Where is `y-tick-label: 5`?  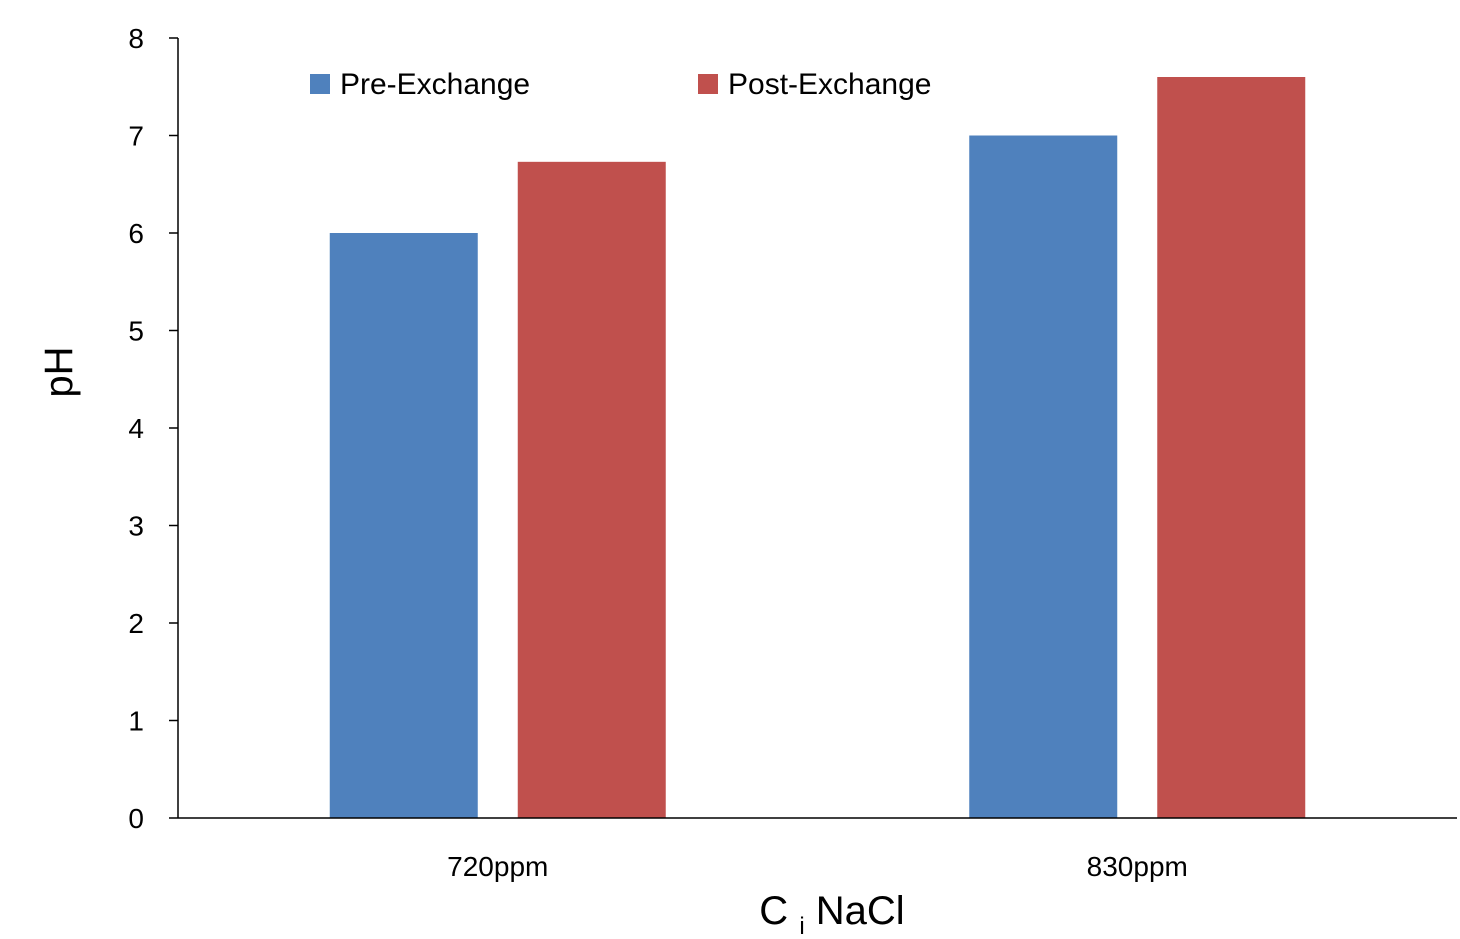
y-tick-label: 5 is located at coordinates (136, 331).